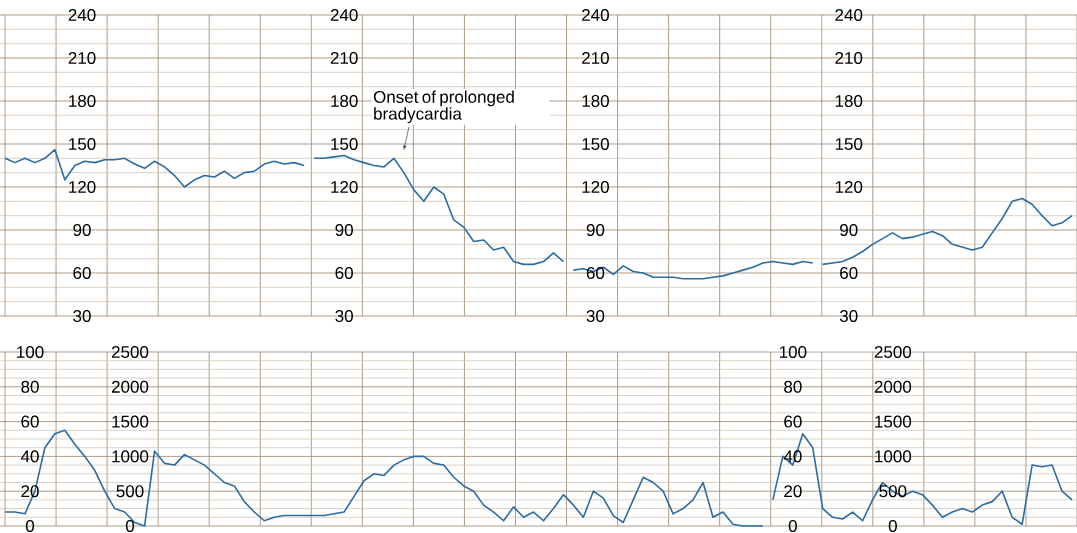 This screenshot has width=1077, height=533. What do you see at coordinates (29, 456) in the screenshot?
I see `y-tick-label: 40` at bounding box center [29, 456].